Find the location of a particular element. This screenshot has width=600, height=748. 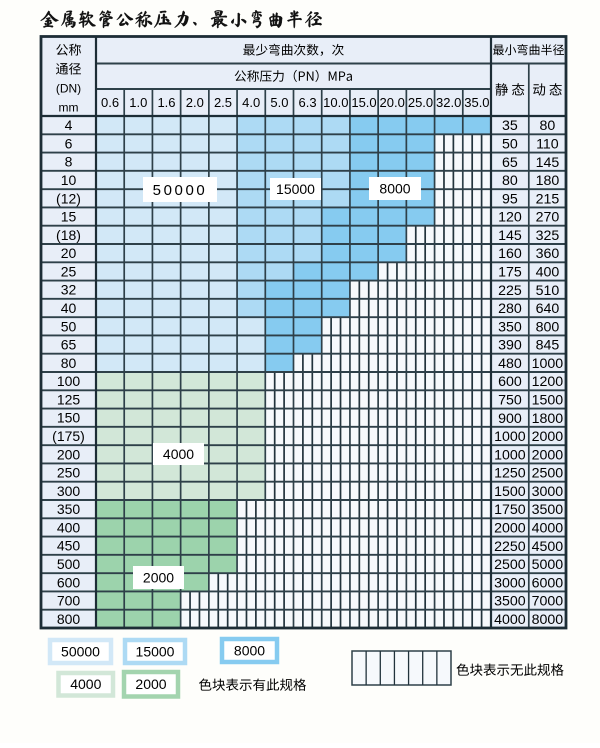

svg-text: (DN) is located at coordinates (68, 88).